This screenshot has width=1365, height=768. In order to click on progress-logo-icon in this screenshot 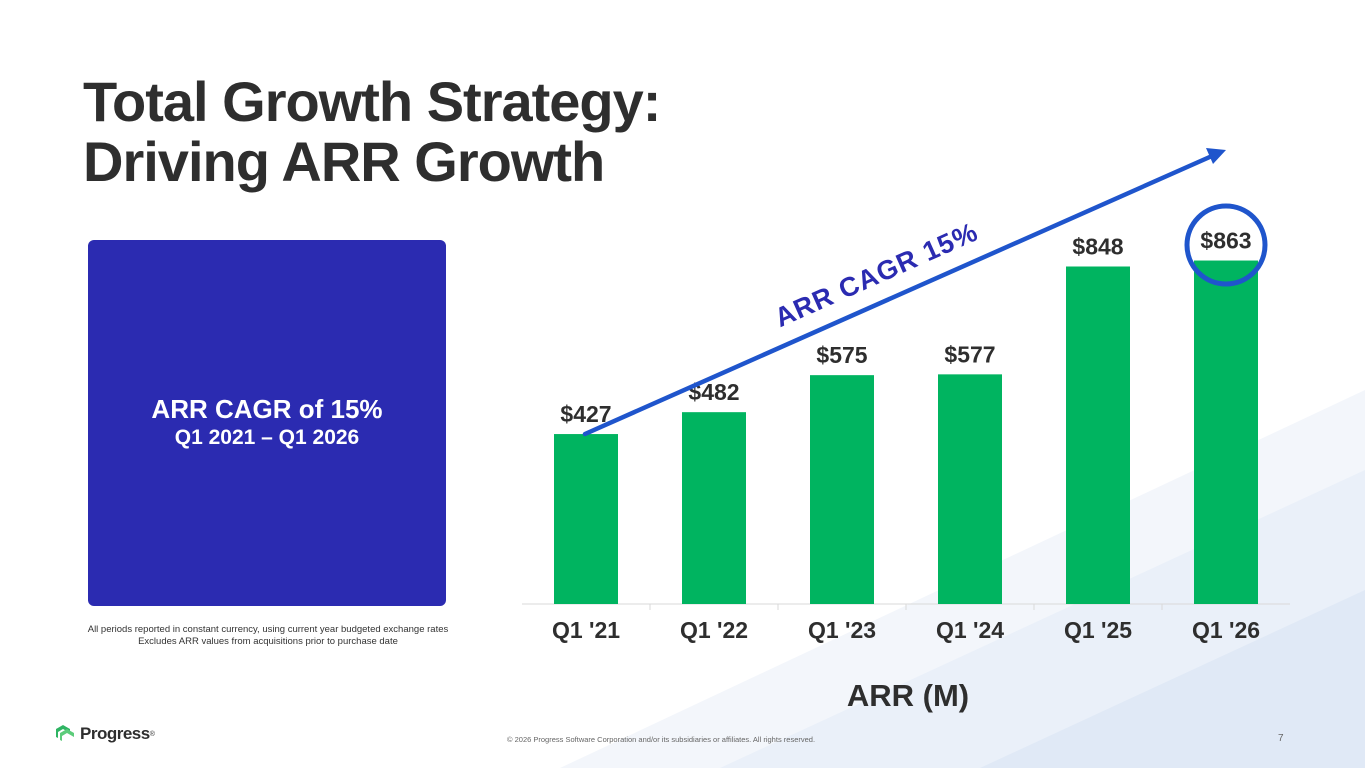, I will do `click(65, 733)`.